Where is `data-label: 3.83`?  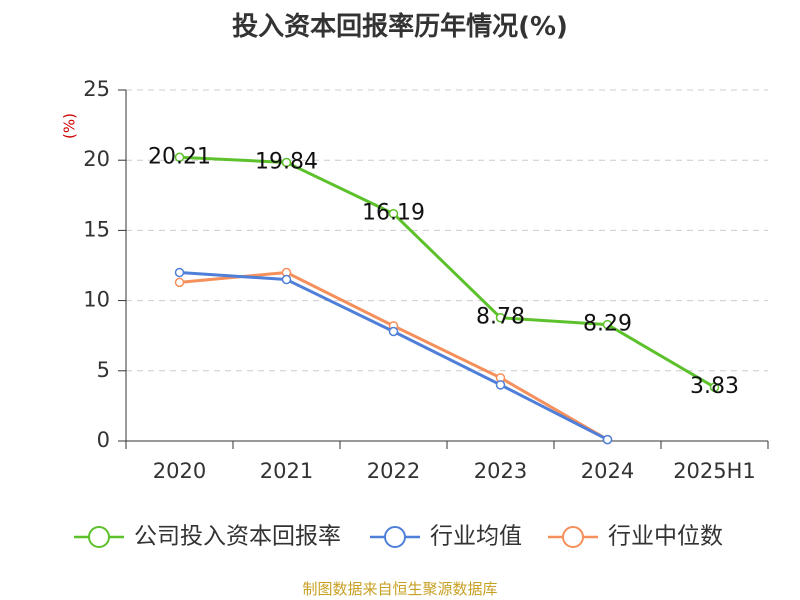 data-label: 3.83 is located at coordinates (714, 386).